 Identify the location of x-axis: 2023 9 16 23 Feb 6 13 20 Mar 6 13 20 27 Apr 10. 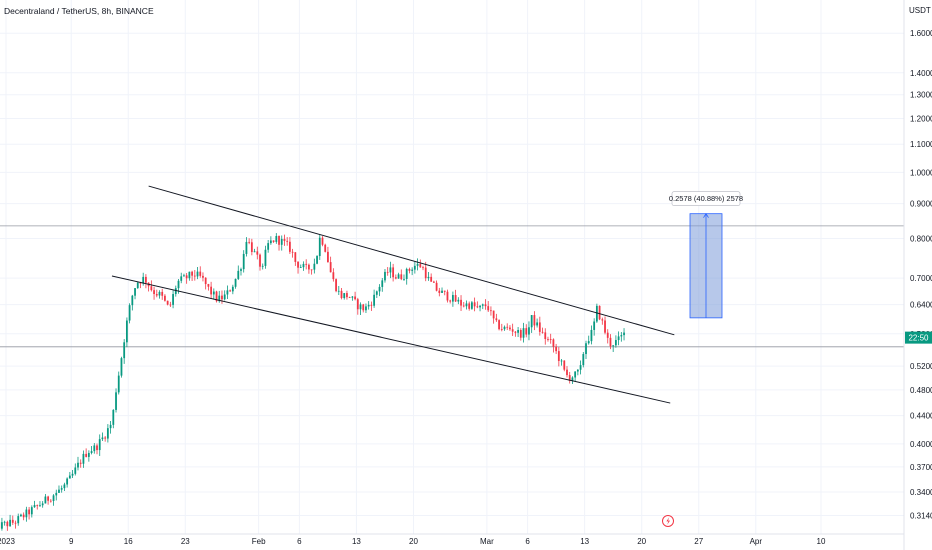
(452, 539).